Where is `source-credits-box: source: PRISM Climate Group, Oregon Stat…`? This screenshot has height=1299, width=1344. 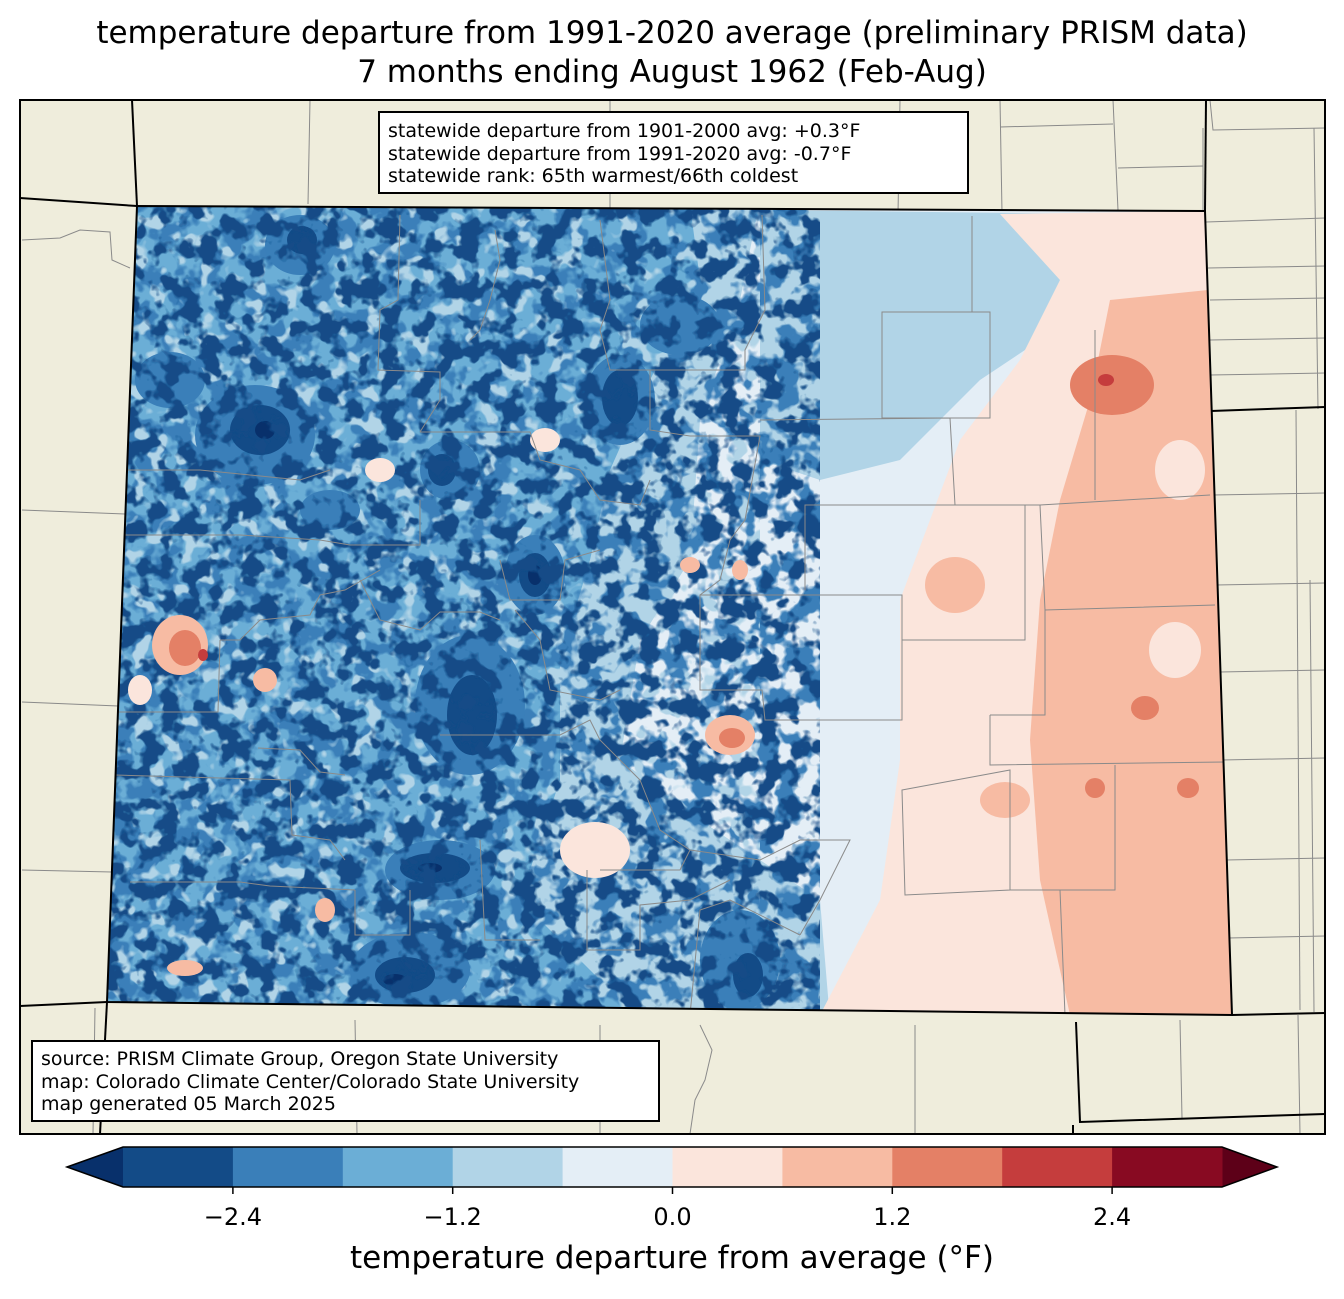 source-credits-box: source: PRISM Climate Group, Oregon Stat… is located at coordinates (345, 1081).